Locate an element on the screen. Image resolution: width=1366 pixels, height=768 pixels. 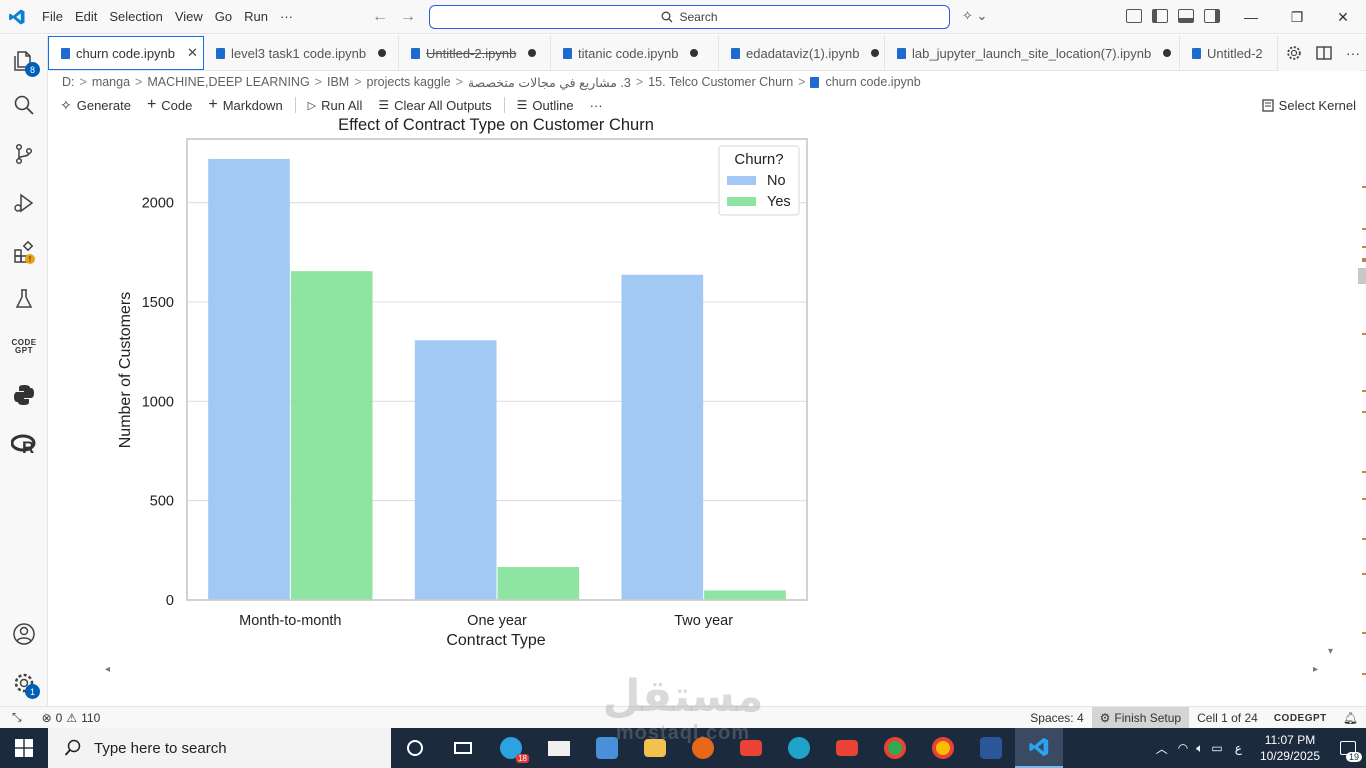
select-kernel-button: Select Kernel is located at coordinates (1309, 105).